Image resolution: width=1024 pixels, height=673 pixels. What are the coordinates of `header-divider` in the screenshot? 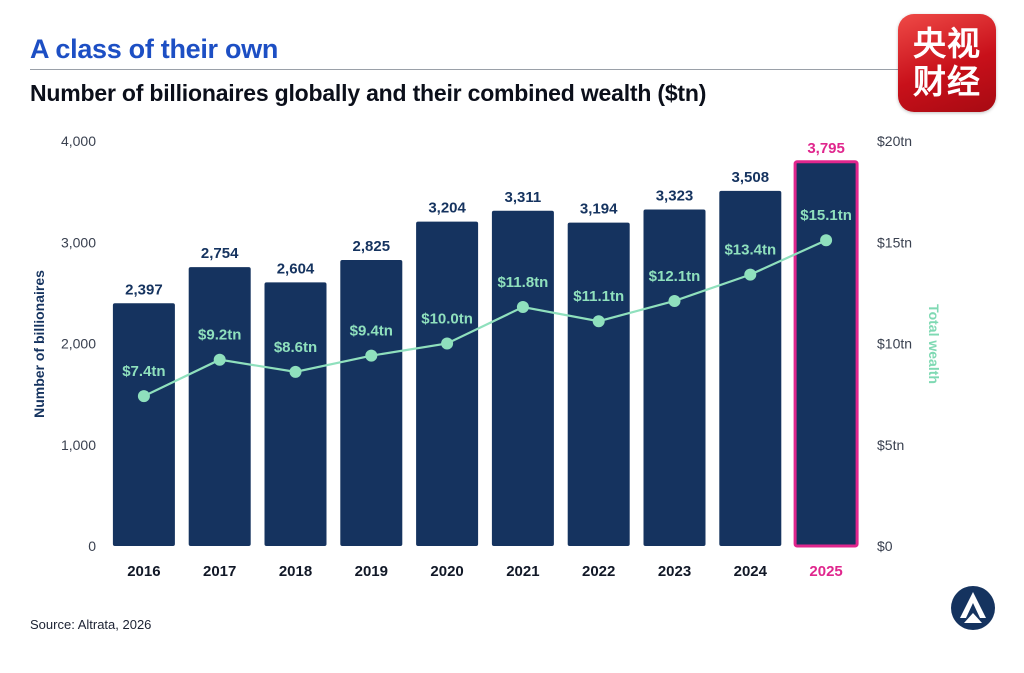 It's located at (465, 69).